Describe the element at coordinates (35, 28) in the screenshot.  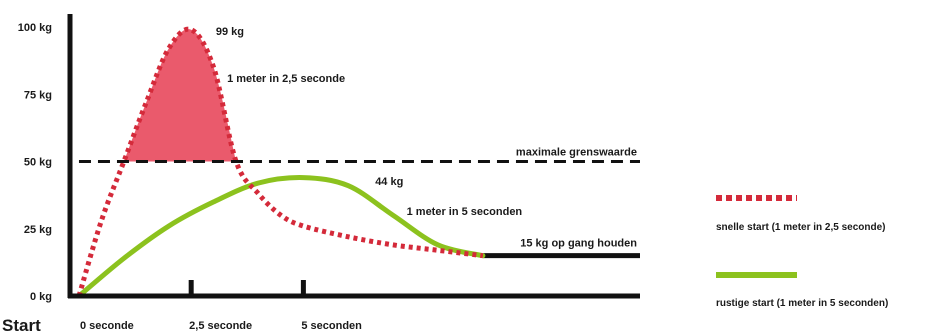
I see `y-tick-label: 100 kg` at that location.